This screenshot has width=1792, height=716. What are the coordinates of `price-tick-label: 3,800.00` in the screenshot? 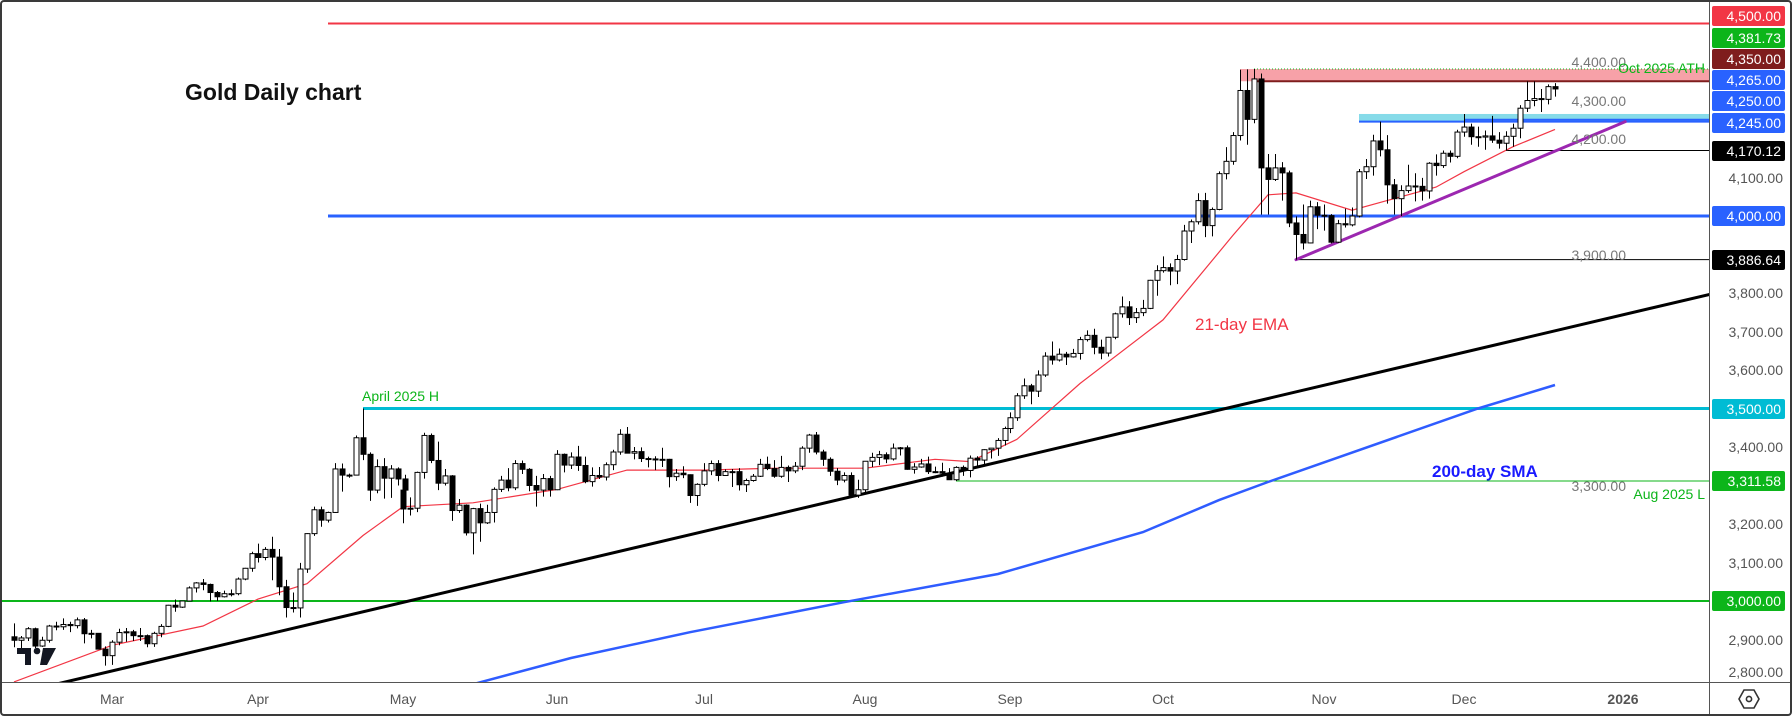 It's located at (1756, 293).